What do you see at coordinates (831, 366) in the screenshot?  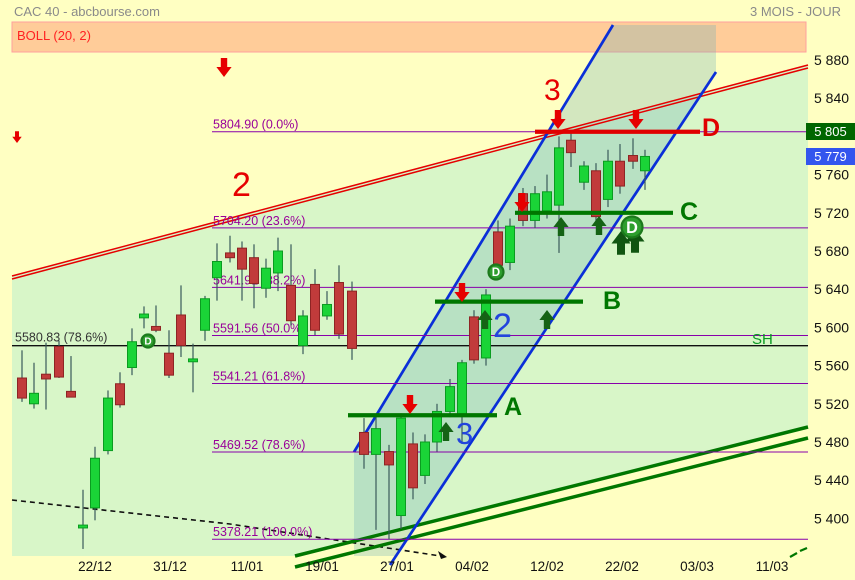 I see `y-axis-tick: 5 560` at bounding box center [831, 366].